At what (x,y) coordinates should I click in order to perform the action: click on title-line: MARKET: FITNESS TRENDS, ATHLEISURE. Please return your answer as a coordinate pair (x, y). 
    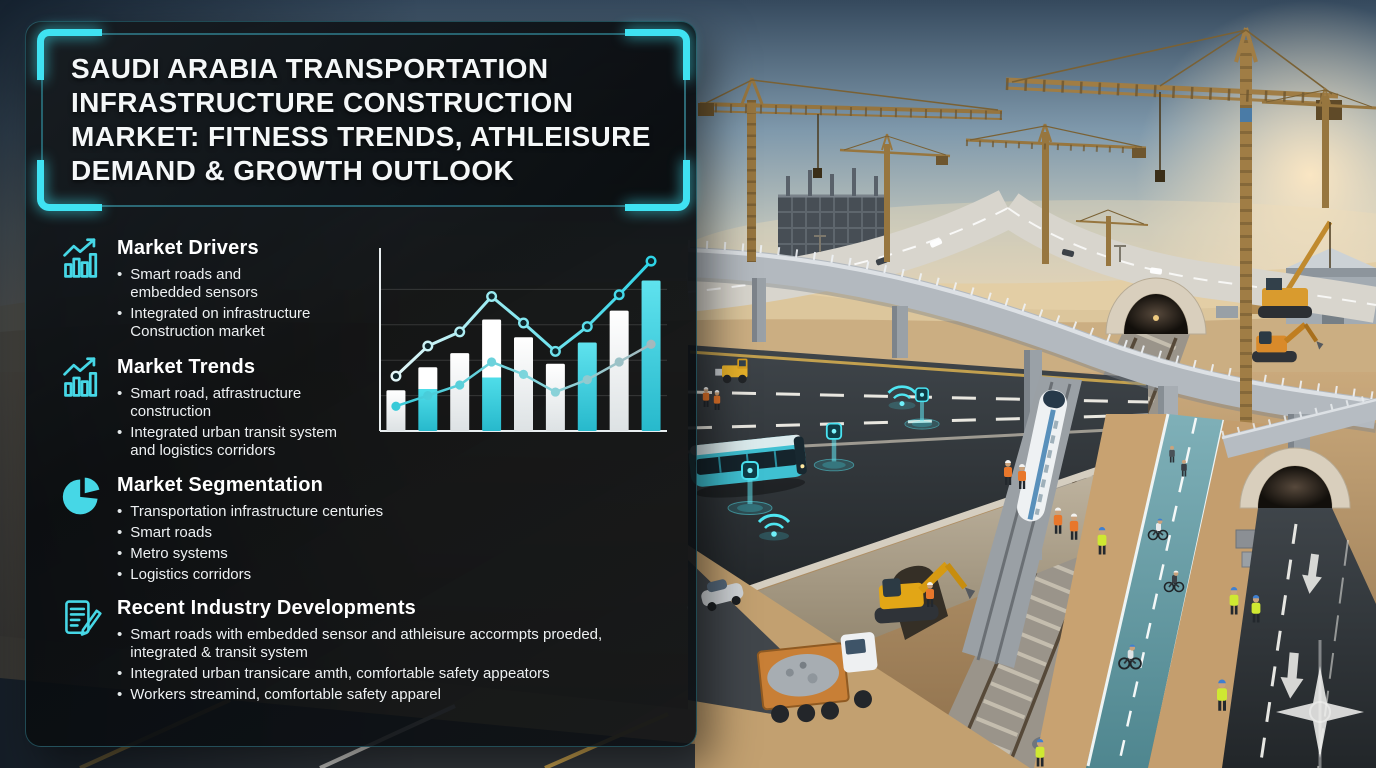
    Looking at the image, I should click on (361, 136).